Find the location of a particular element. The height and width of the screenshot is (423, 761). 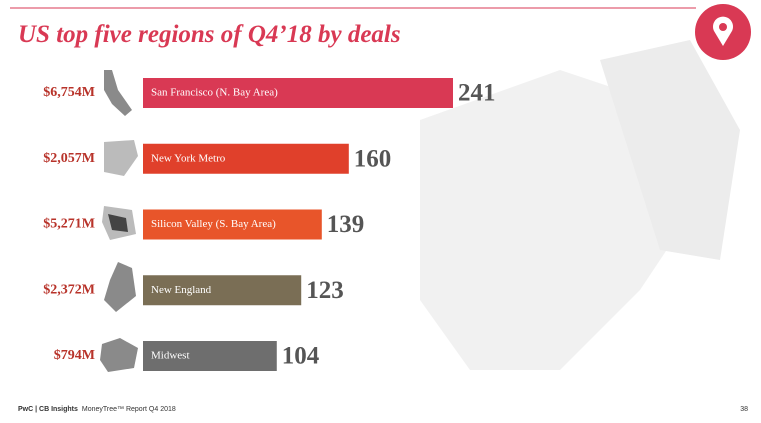

bar-label: New England is located at coordinates (181, 290).